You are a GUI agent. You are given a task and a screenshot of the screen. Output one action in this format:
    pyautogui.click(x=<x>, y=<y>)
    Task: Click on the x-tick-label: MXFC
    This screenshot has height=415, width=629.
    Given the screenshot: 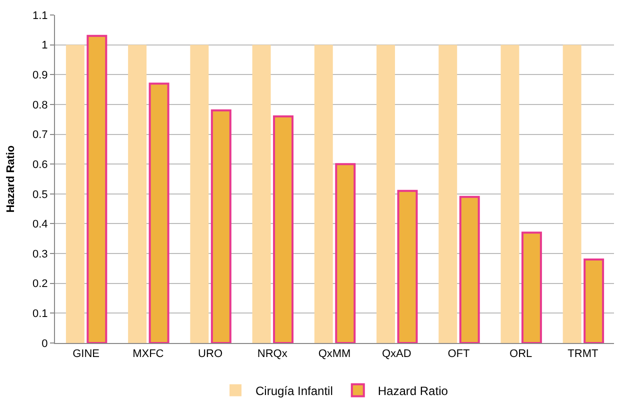 What is the action you would take?
    pyautogui.click(x=148, y=354)
    